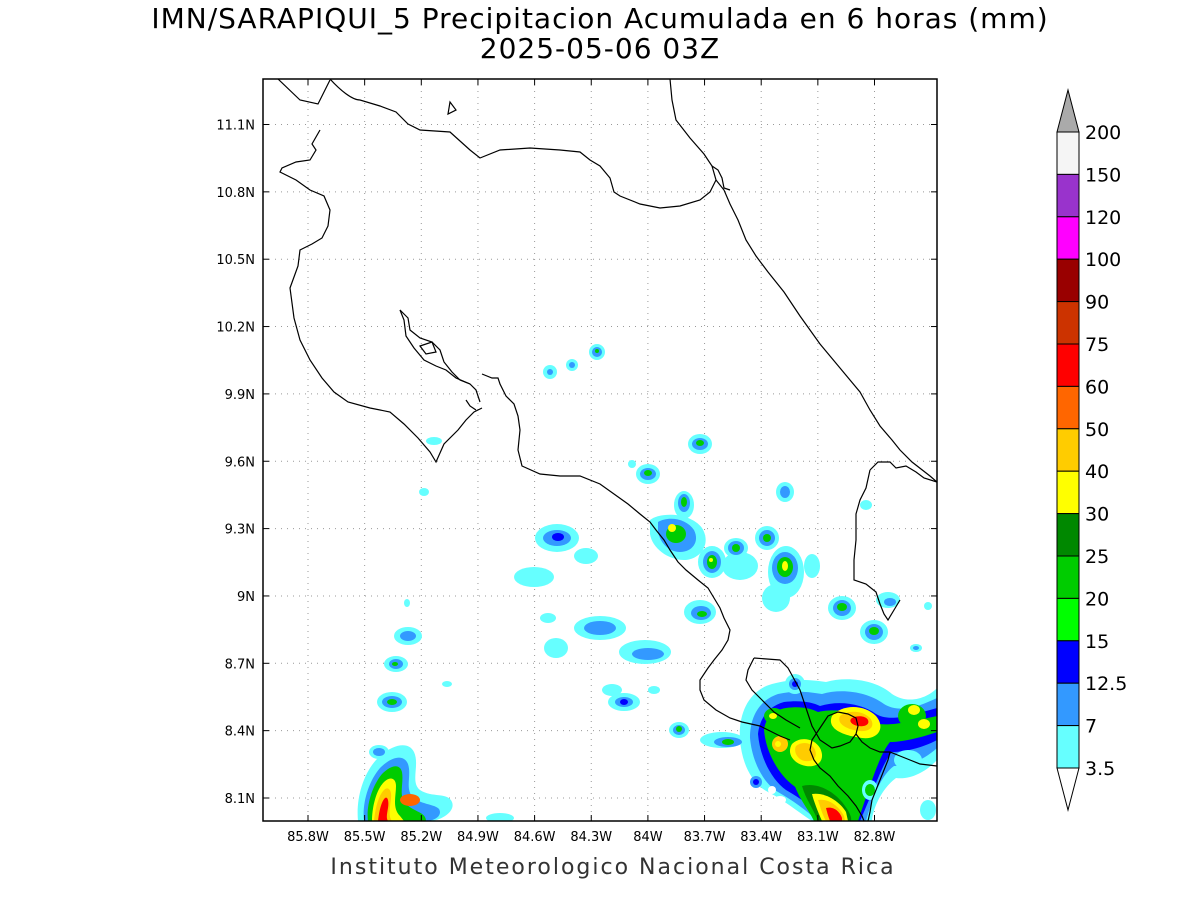 This screenshot has width=1200, height=900. What do you see at coordinates (705, 837) in the screenshot?
I see `lon-tick-label: 83.7W` at bounding box center [705, 837].